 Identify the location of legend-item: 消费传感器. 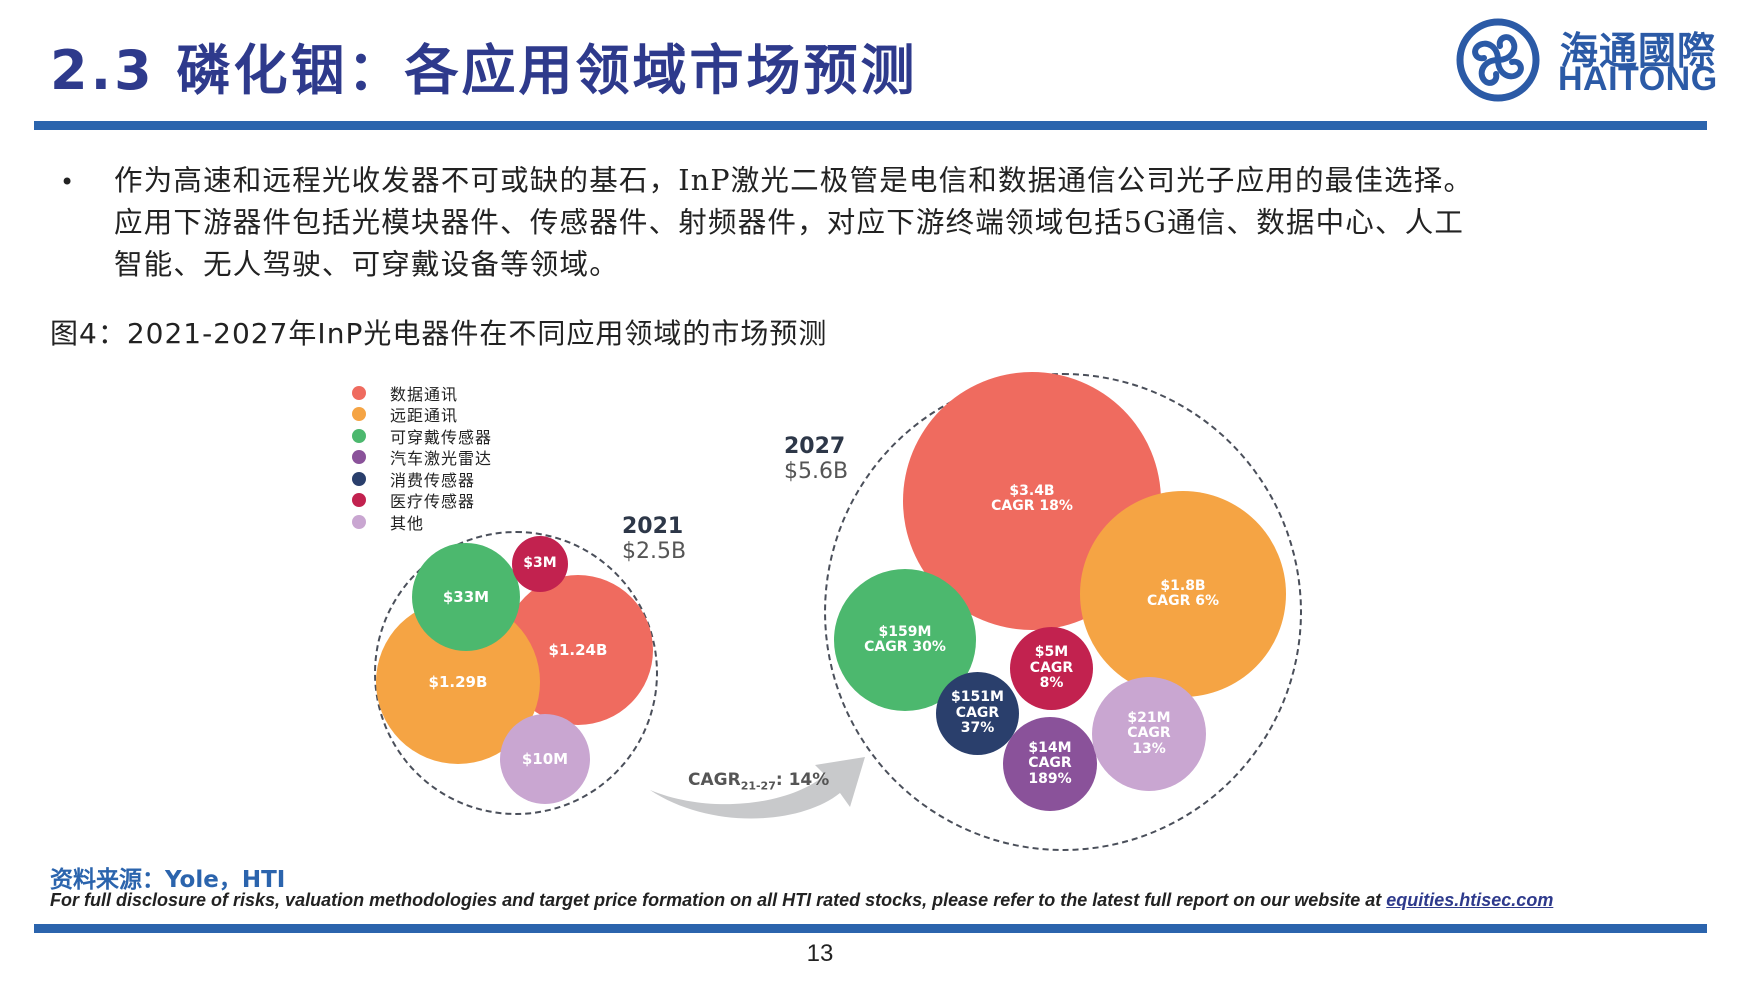
(422, 479).